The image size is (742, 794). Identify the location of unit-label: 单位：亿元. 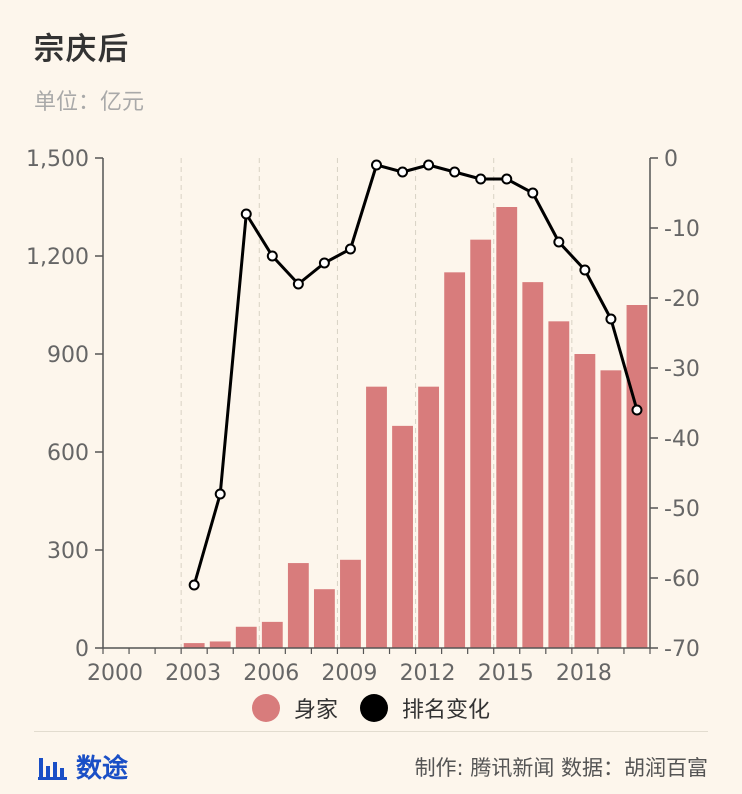
(89, 102).